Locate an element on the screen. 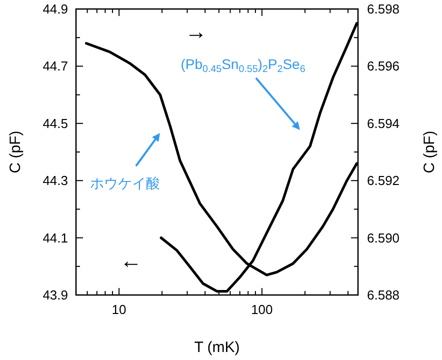  y-tick-label: 44.7 is located at coordinates (55, 66).